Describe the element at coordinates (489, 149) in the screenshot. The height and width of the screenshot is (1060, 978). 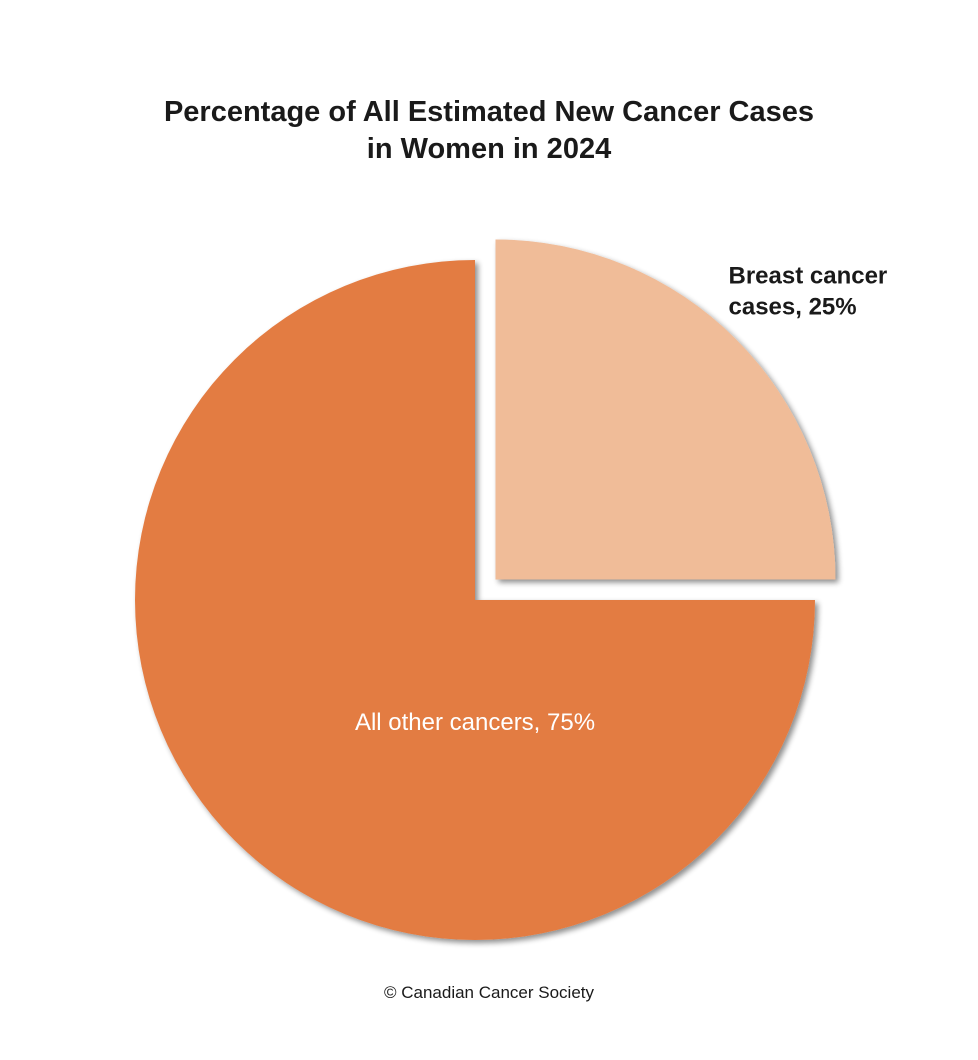
I see `chart-title-line-2: in Women in 2024` at that location.